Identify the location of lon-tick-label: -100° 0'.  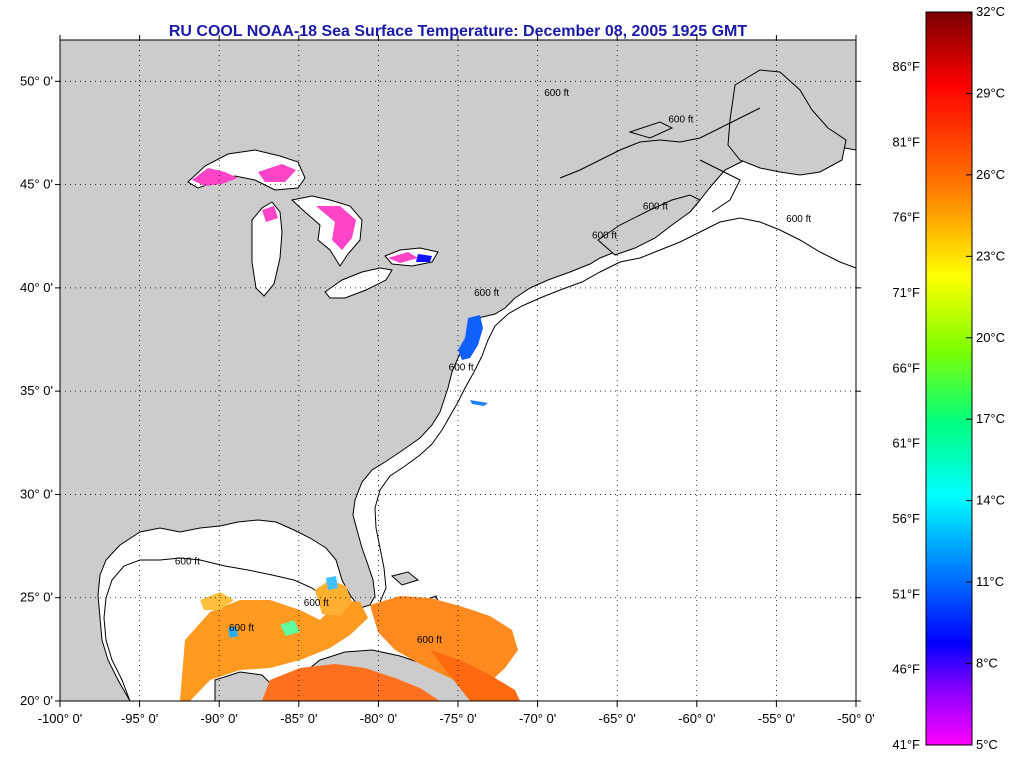
(60, 718).